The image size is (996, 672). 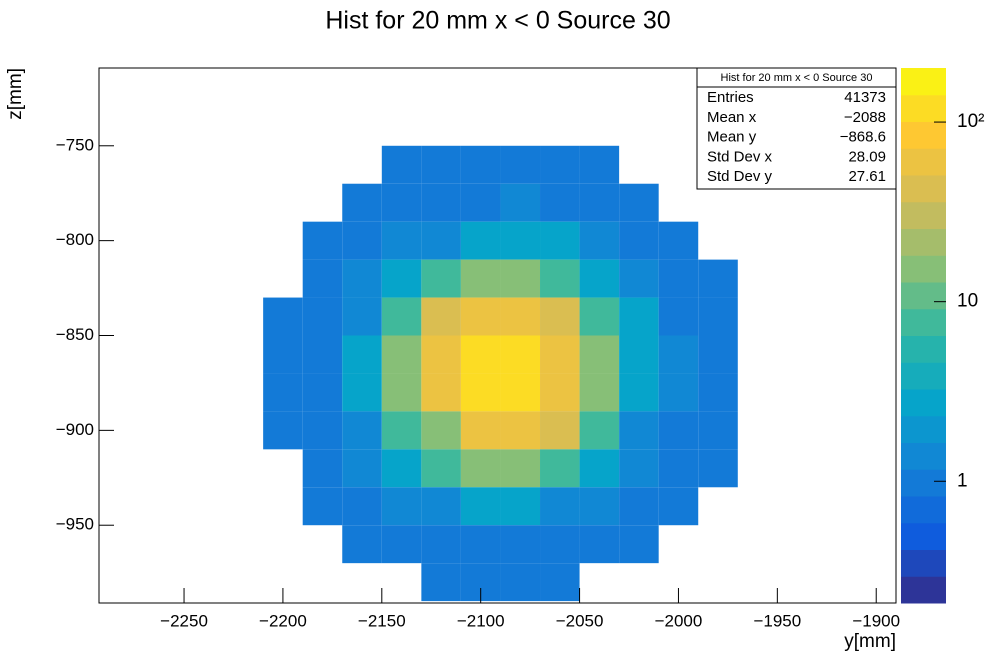 I want to click on x-tick-label: −2200, so click(x=283, y=620).